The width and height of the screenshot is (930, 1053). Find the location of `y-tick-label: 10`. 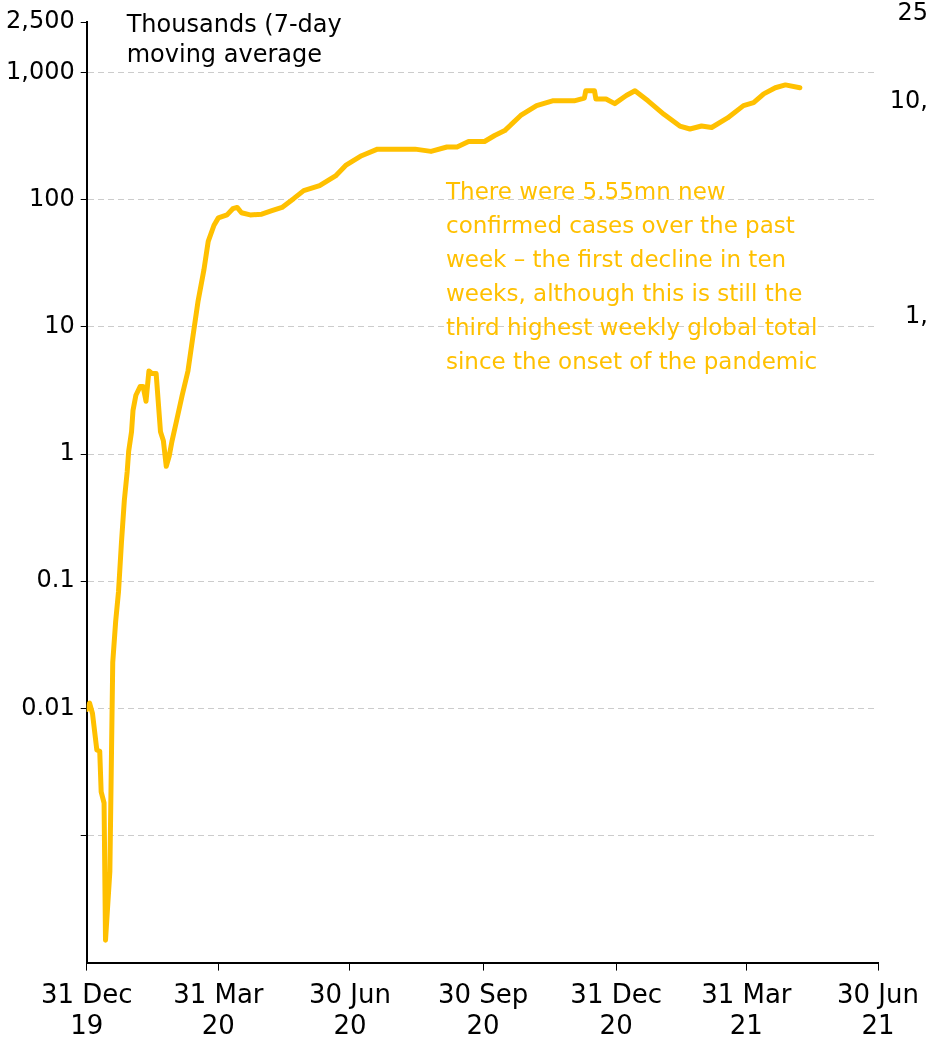

y-tick-label: 10 is located at coordinates (59, 325).